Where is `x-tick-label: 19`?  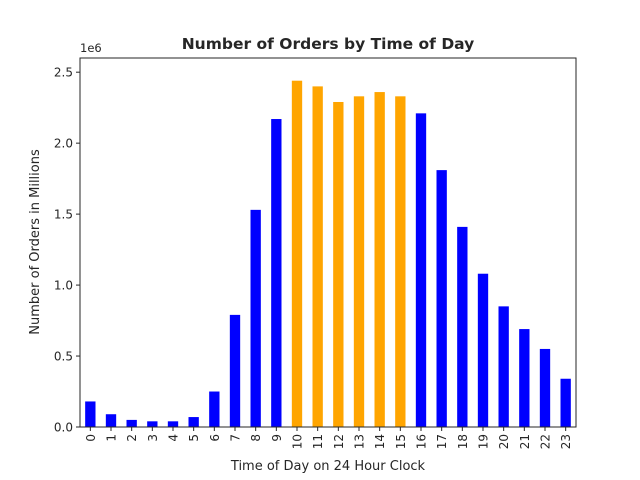 x-tick-label: 19 is located at coordinates (484, 441).